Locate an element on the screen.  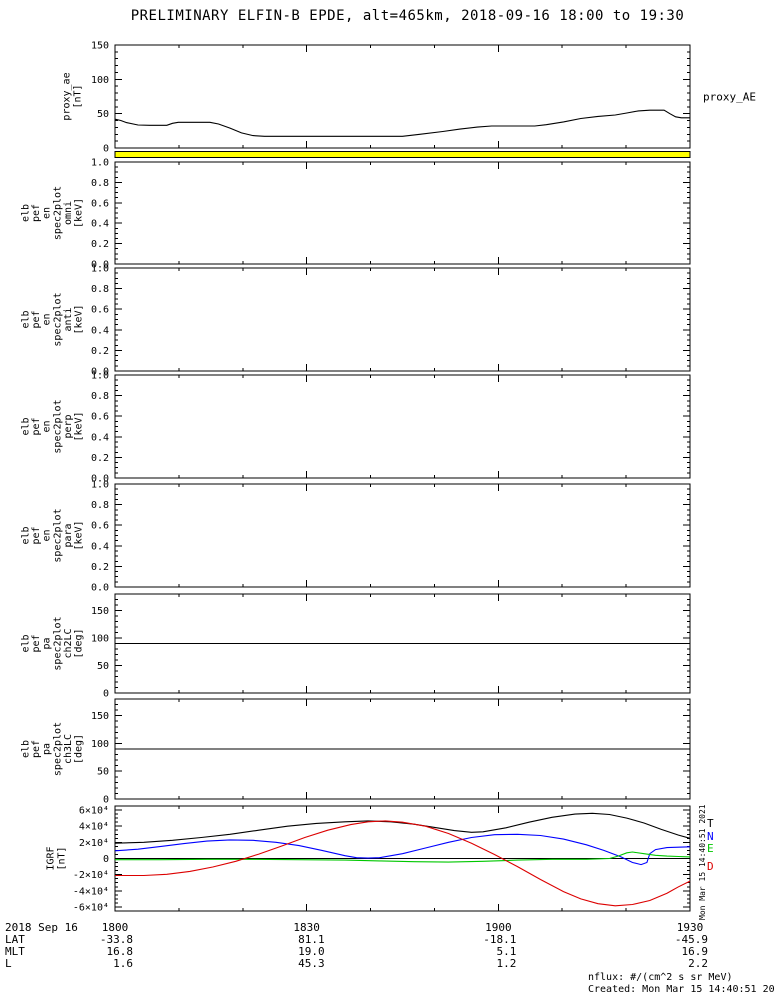
y-axis-label: elbpefpaspec2plotch2LC[deg] is located at coordinates (53, 643).